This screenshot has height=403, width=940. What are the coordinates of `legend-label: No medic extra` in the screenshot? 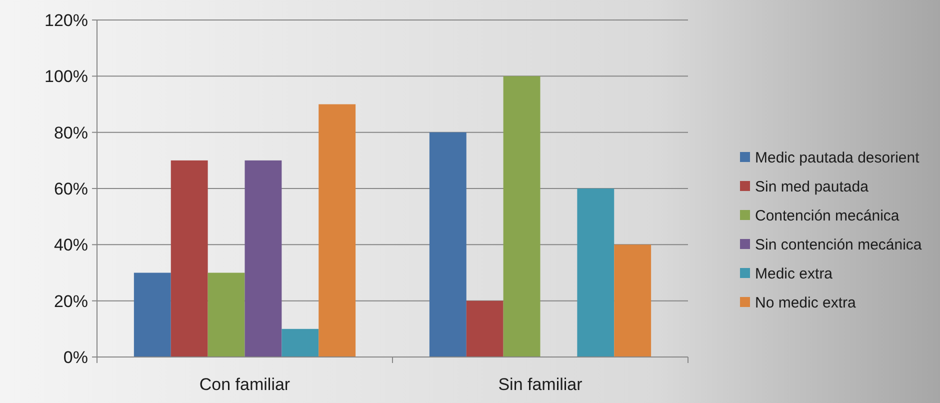 It's located at (806, 303).